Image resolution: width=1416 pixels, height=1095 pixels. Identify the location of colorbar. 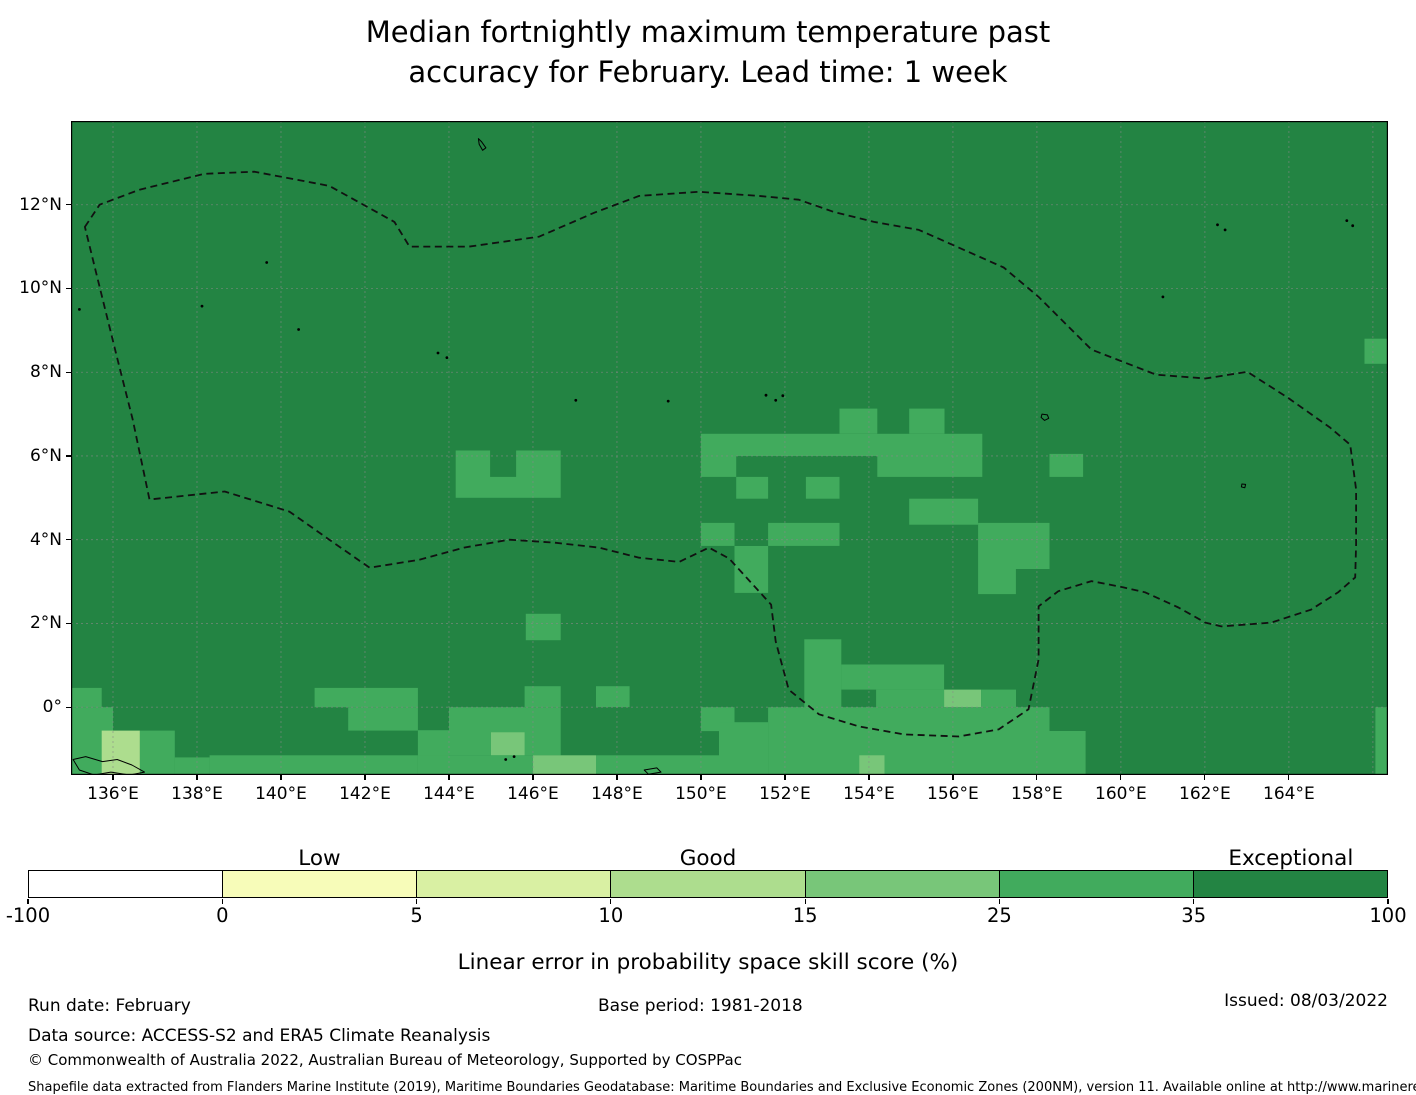
(708, 884).